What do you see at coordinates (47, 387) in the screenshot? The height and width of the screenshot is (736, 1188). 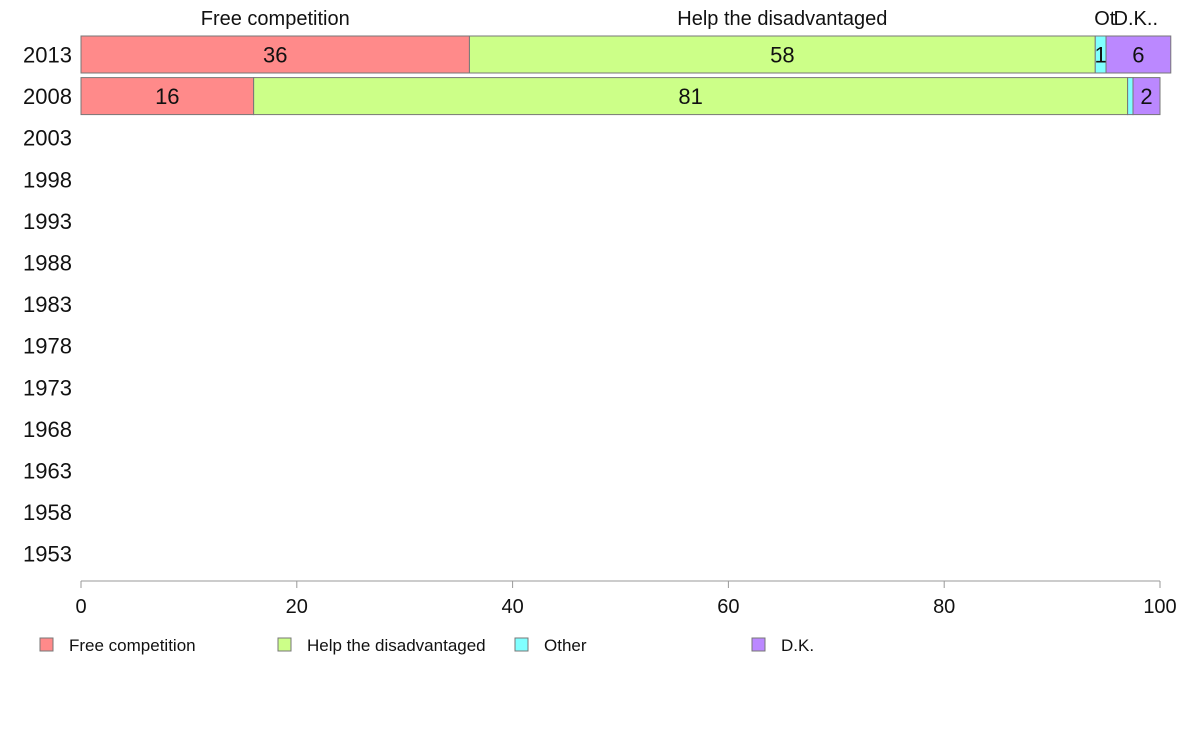 I see `y-tick-label: 1973` at bounding box center [47, 387].